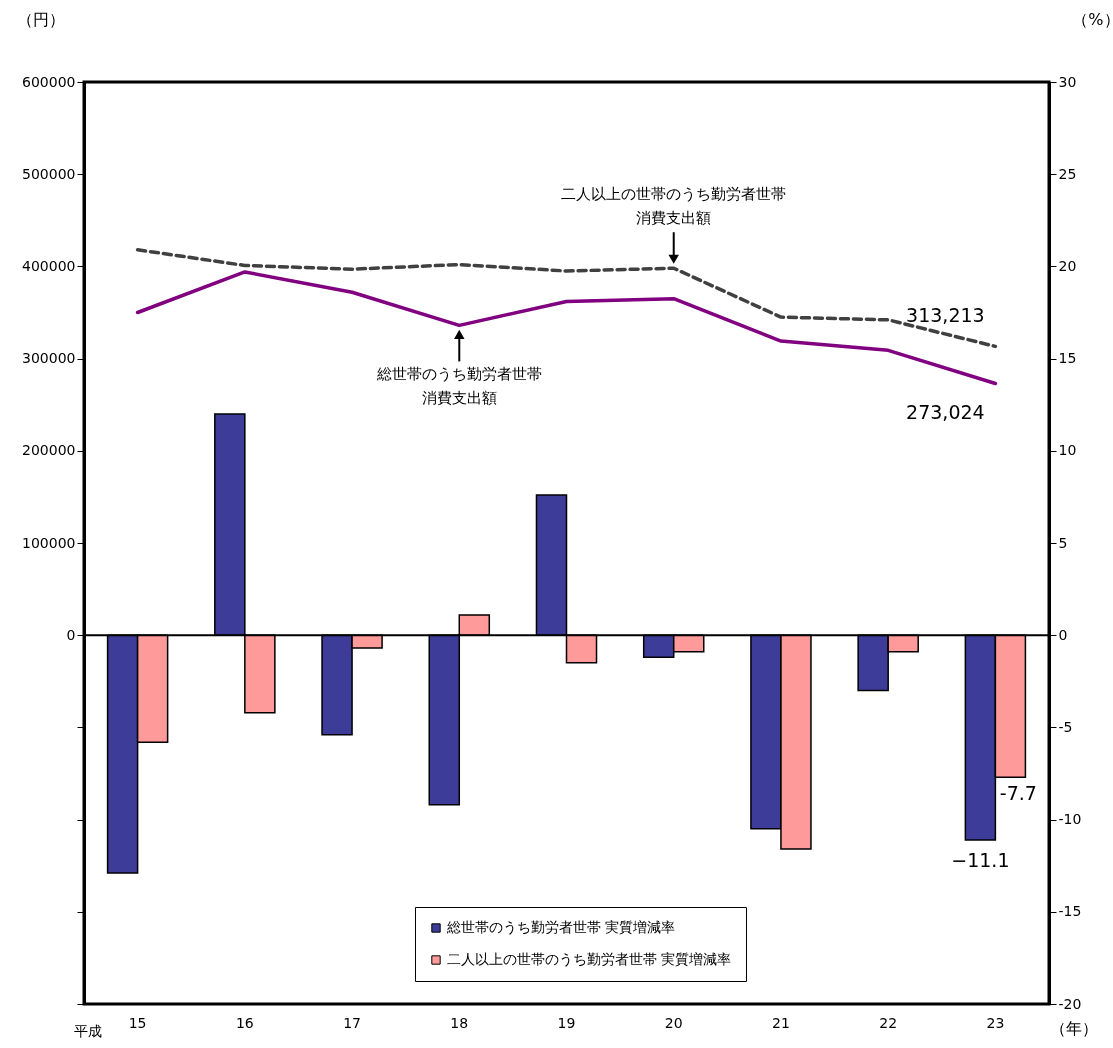  I want to click on x-tick-label: 23, so click(995, 1022).